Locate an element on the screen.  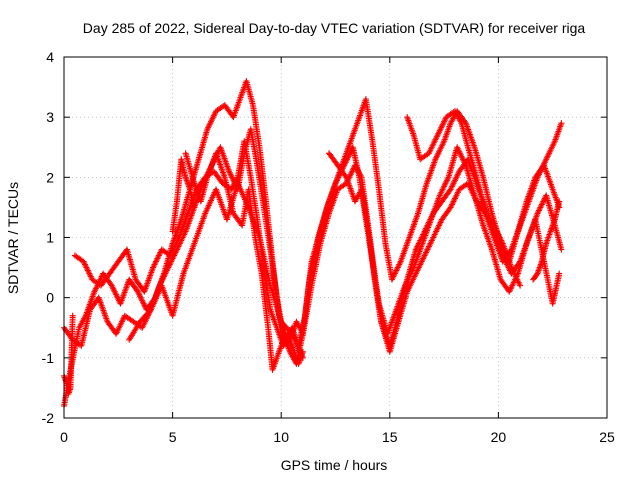
x-tick-label: 25 is located at coordinates (607, 437).